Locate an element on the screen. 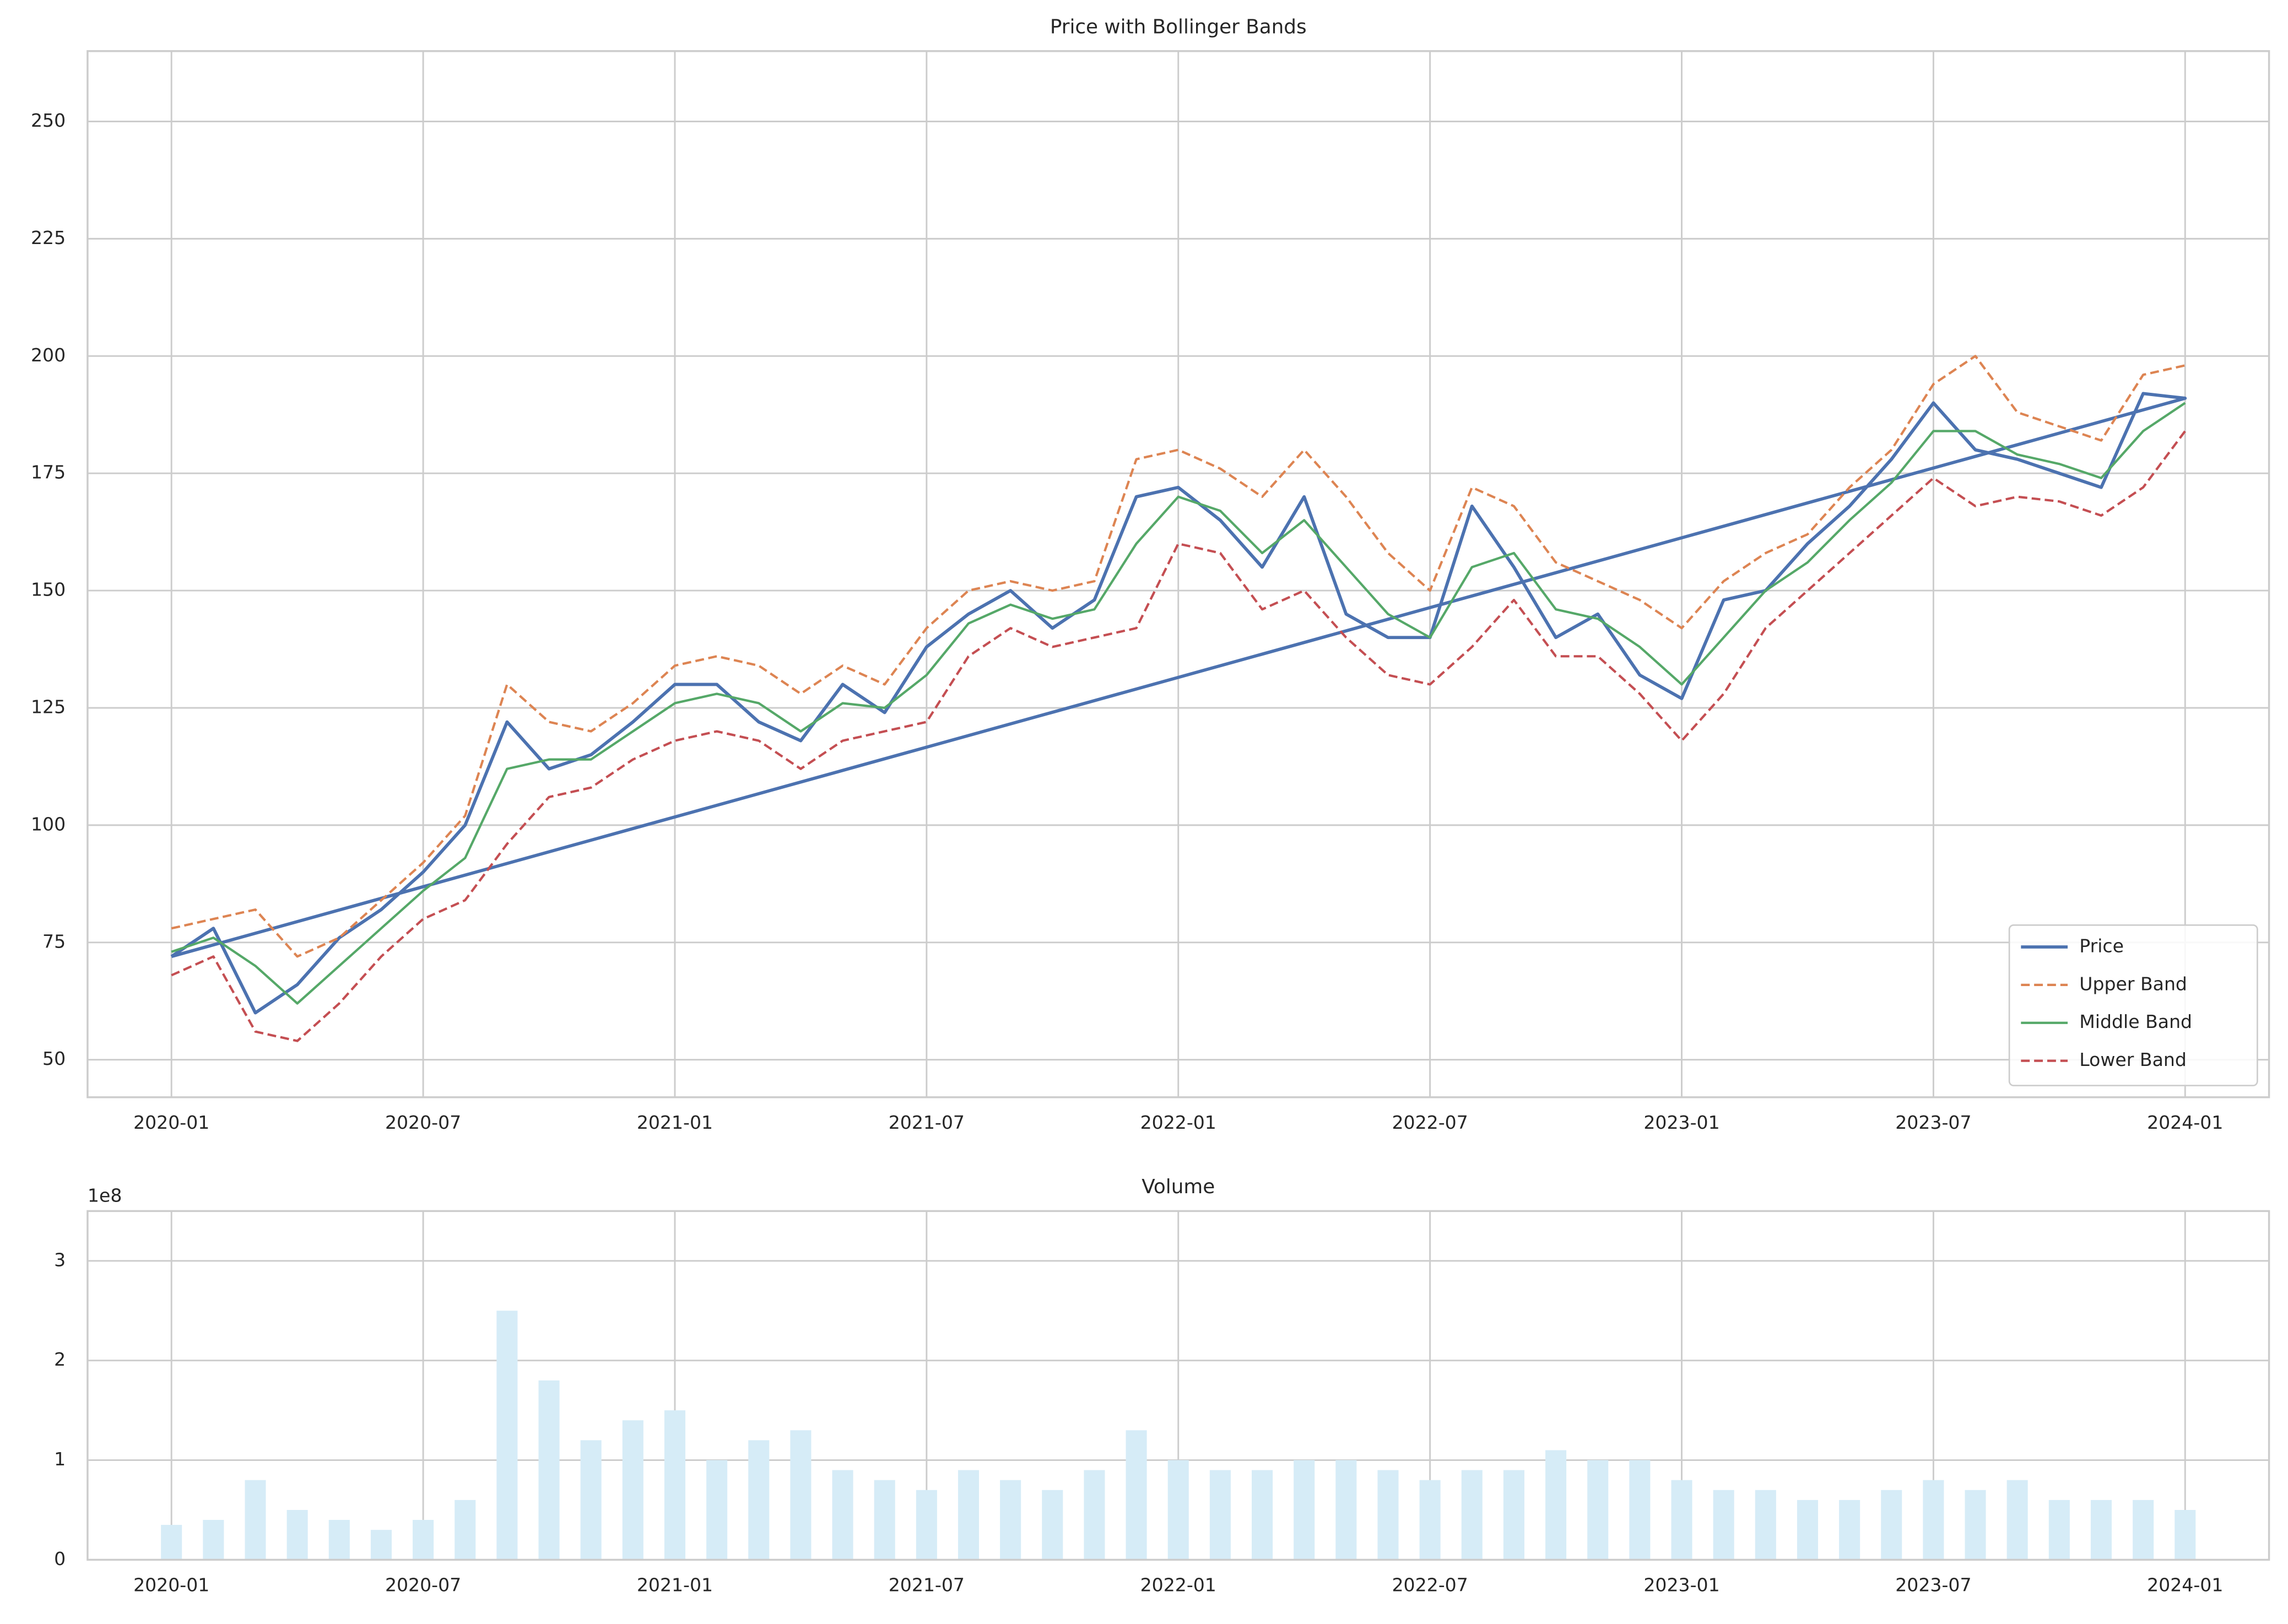  legend-label: Lower Band is located at coordinates (2133, 1060).